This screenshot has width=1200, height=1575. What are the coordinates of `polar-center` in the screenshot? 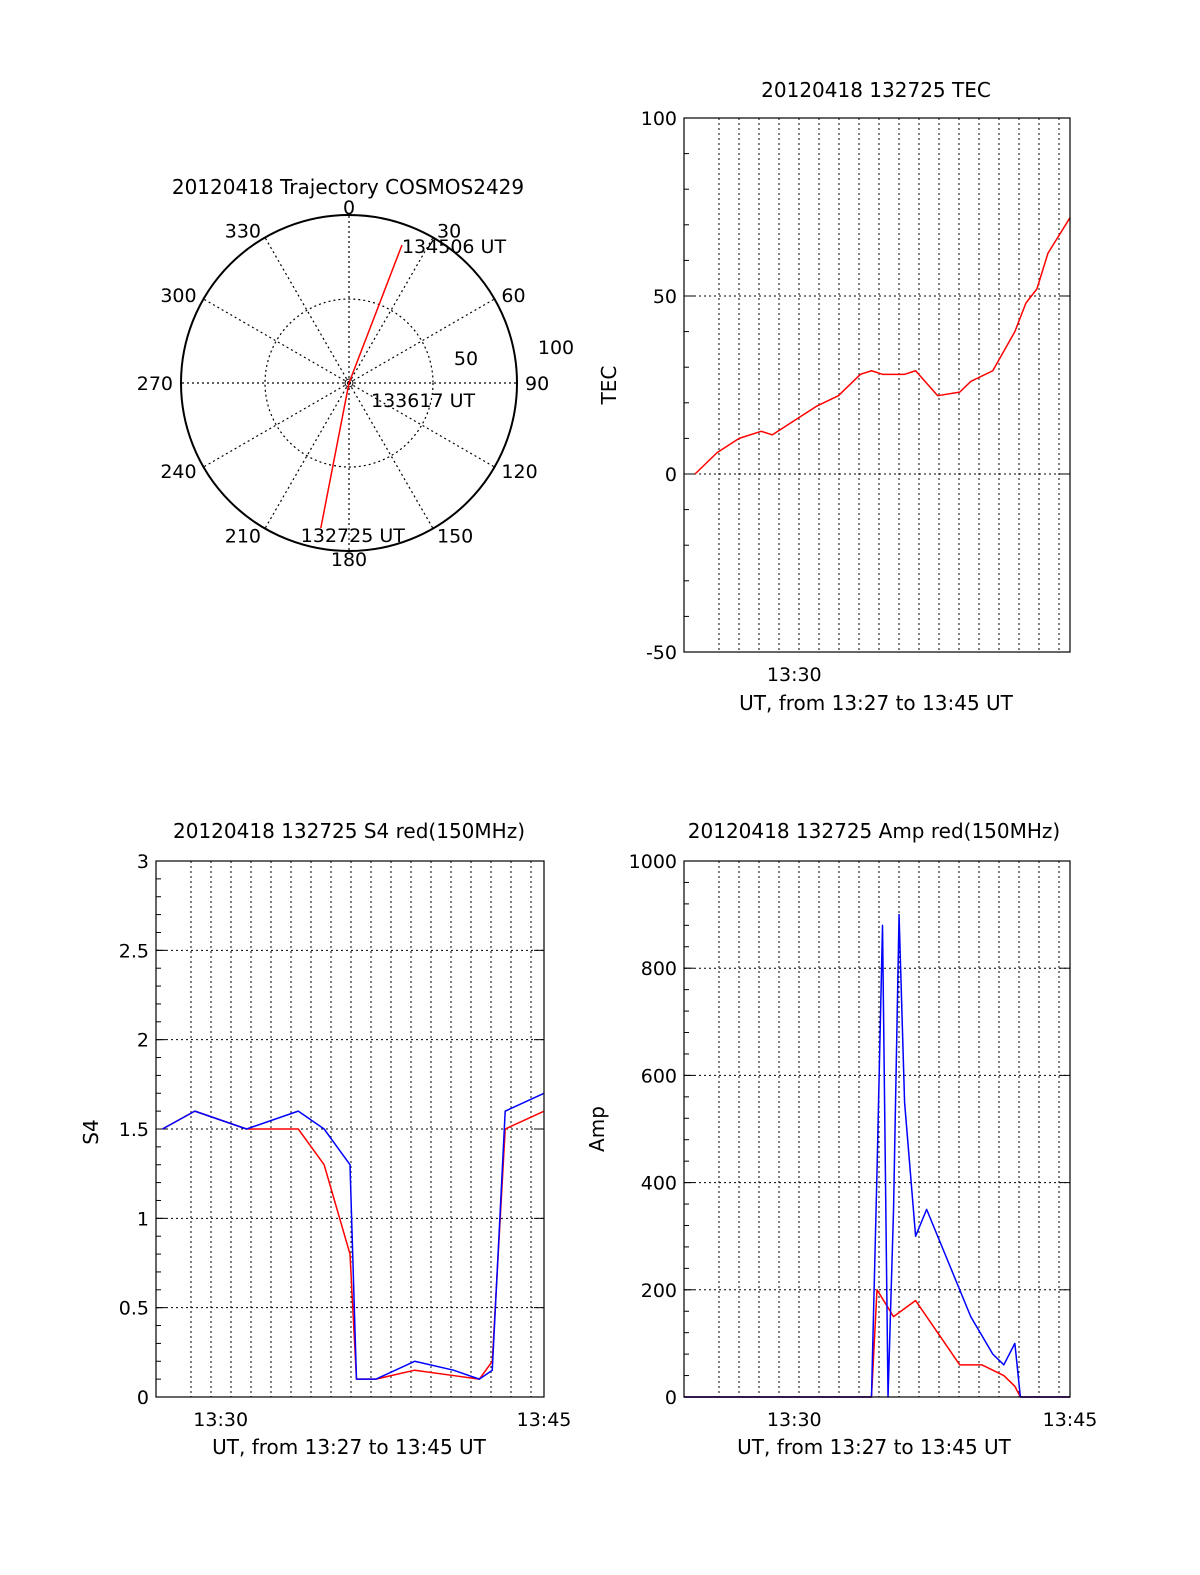 It's located at (349, 383).